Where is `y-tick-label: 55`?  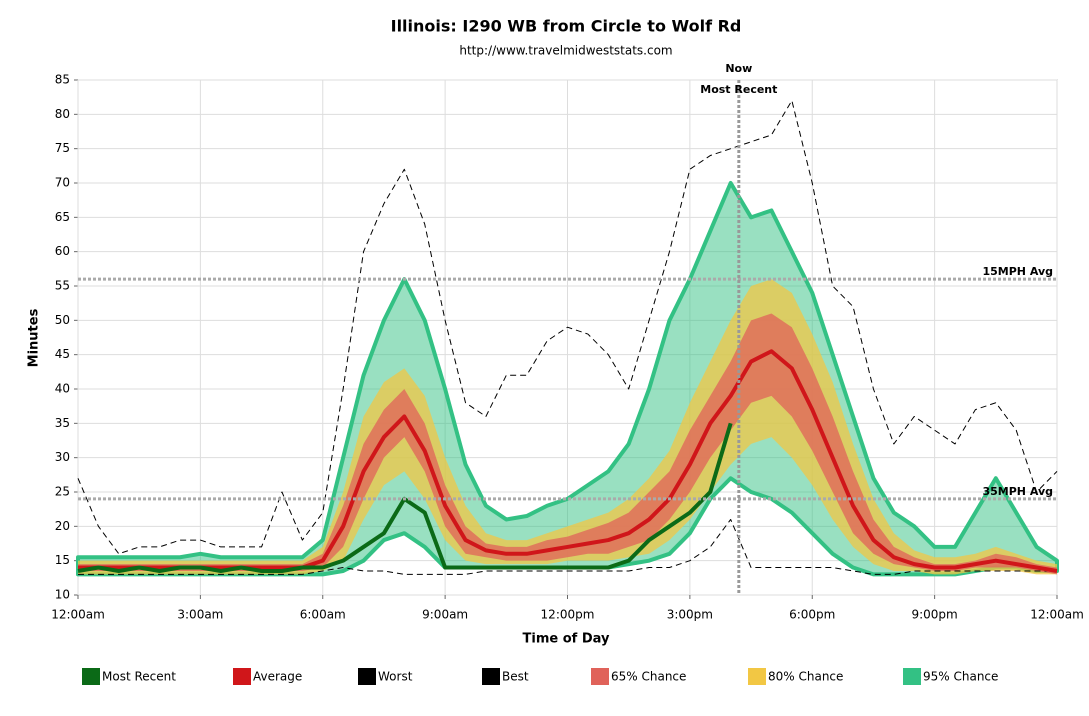 y-tick-label: 55 is located at coordinates (62, 286).